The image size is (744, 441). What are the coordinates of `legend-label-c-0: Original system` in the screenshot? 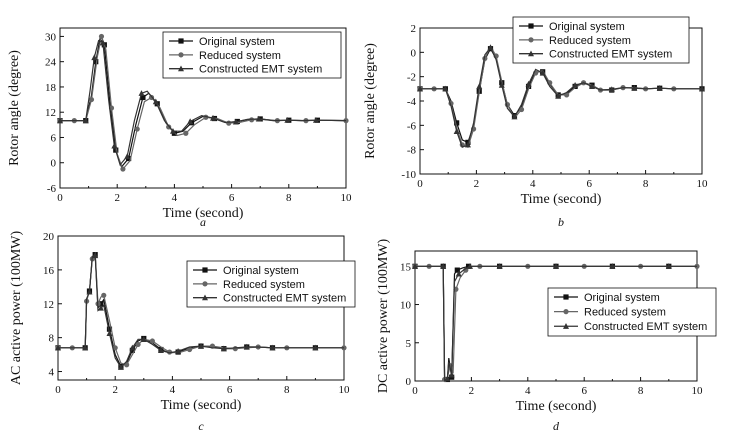 It's located at (261, 271).